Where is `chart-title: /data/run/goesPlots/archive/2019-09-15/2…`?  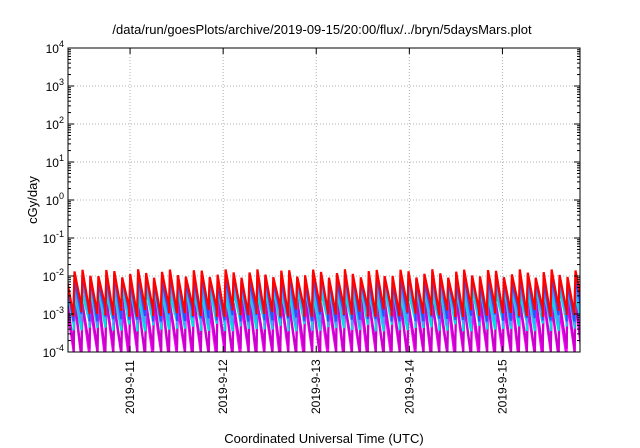 chart-title: /data/run/goesPlots/archive/2019-09-15/2… is located at coordinates (322, 29).